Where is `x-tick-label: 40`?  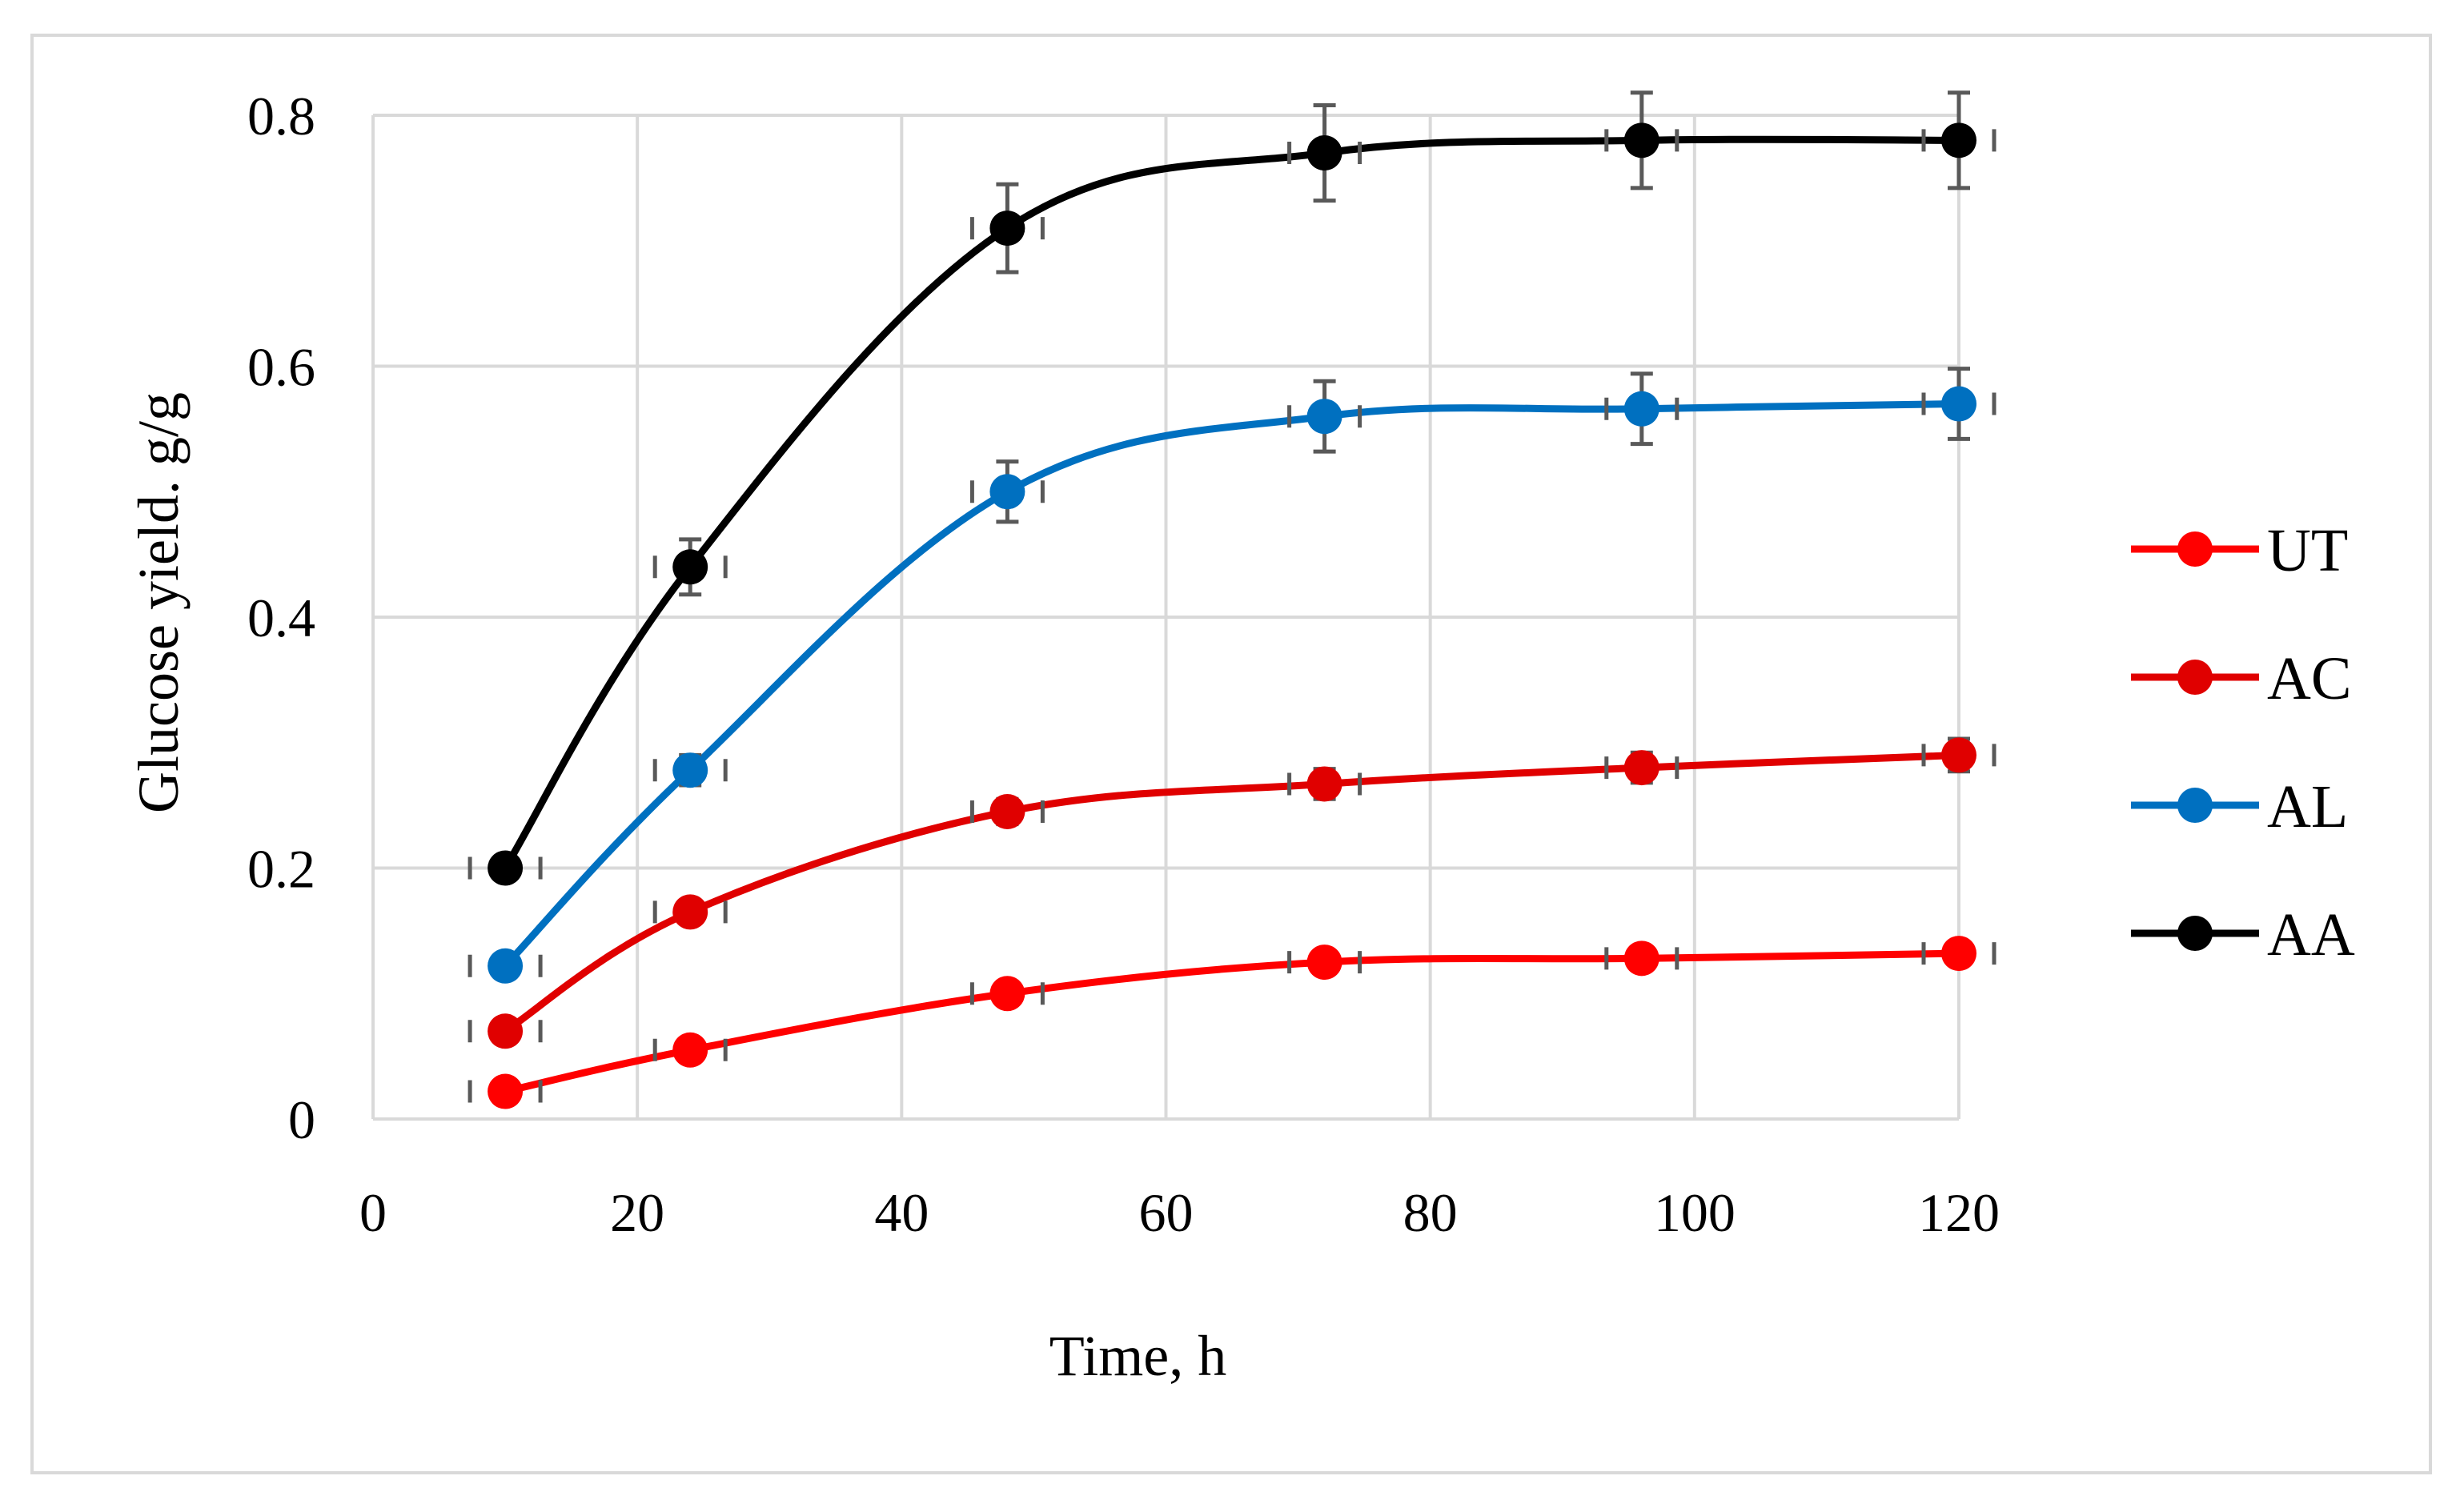
x-tick-label: 40 is located at coordinates (901, 1213).